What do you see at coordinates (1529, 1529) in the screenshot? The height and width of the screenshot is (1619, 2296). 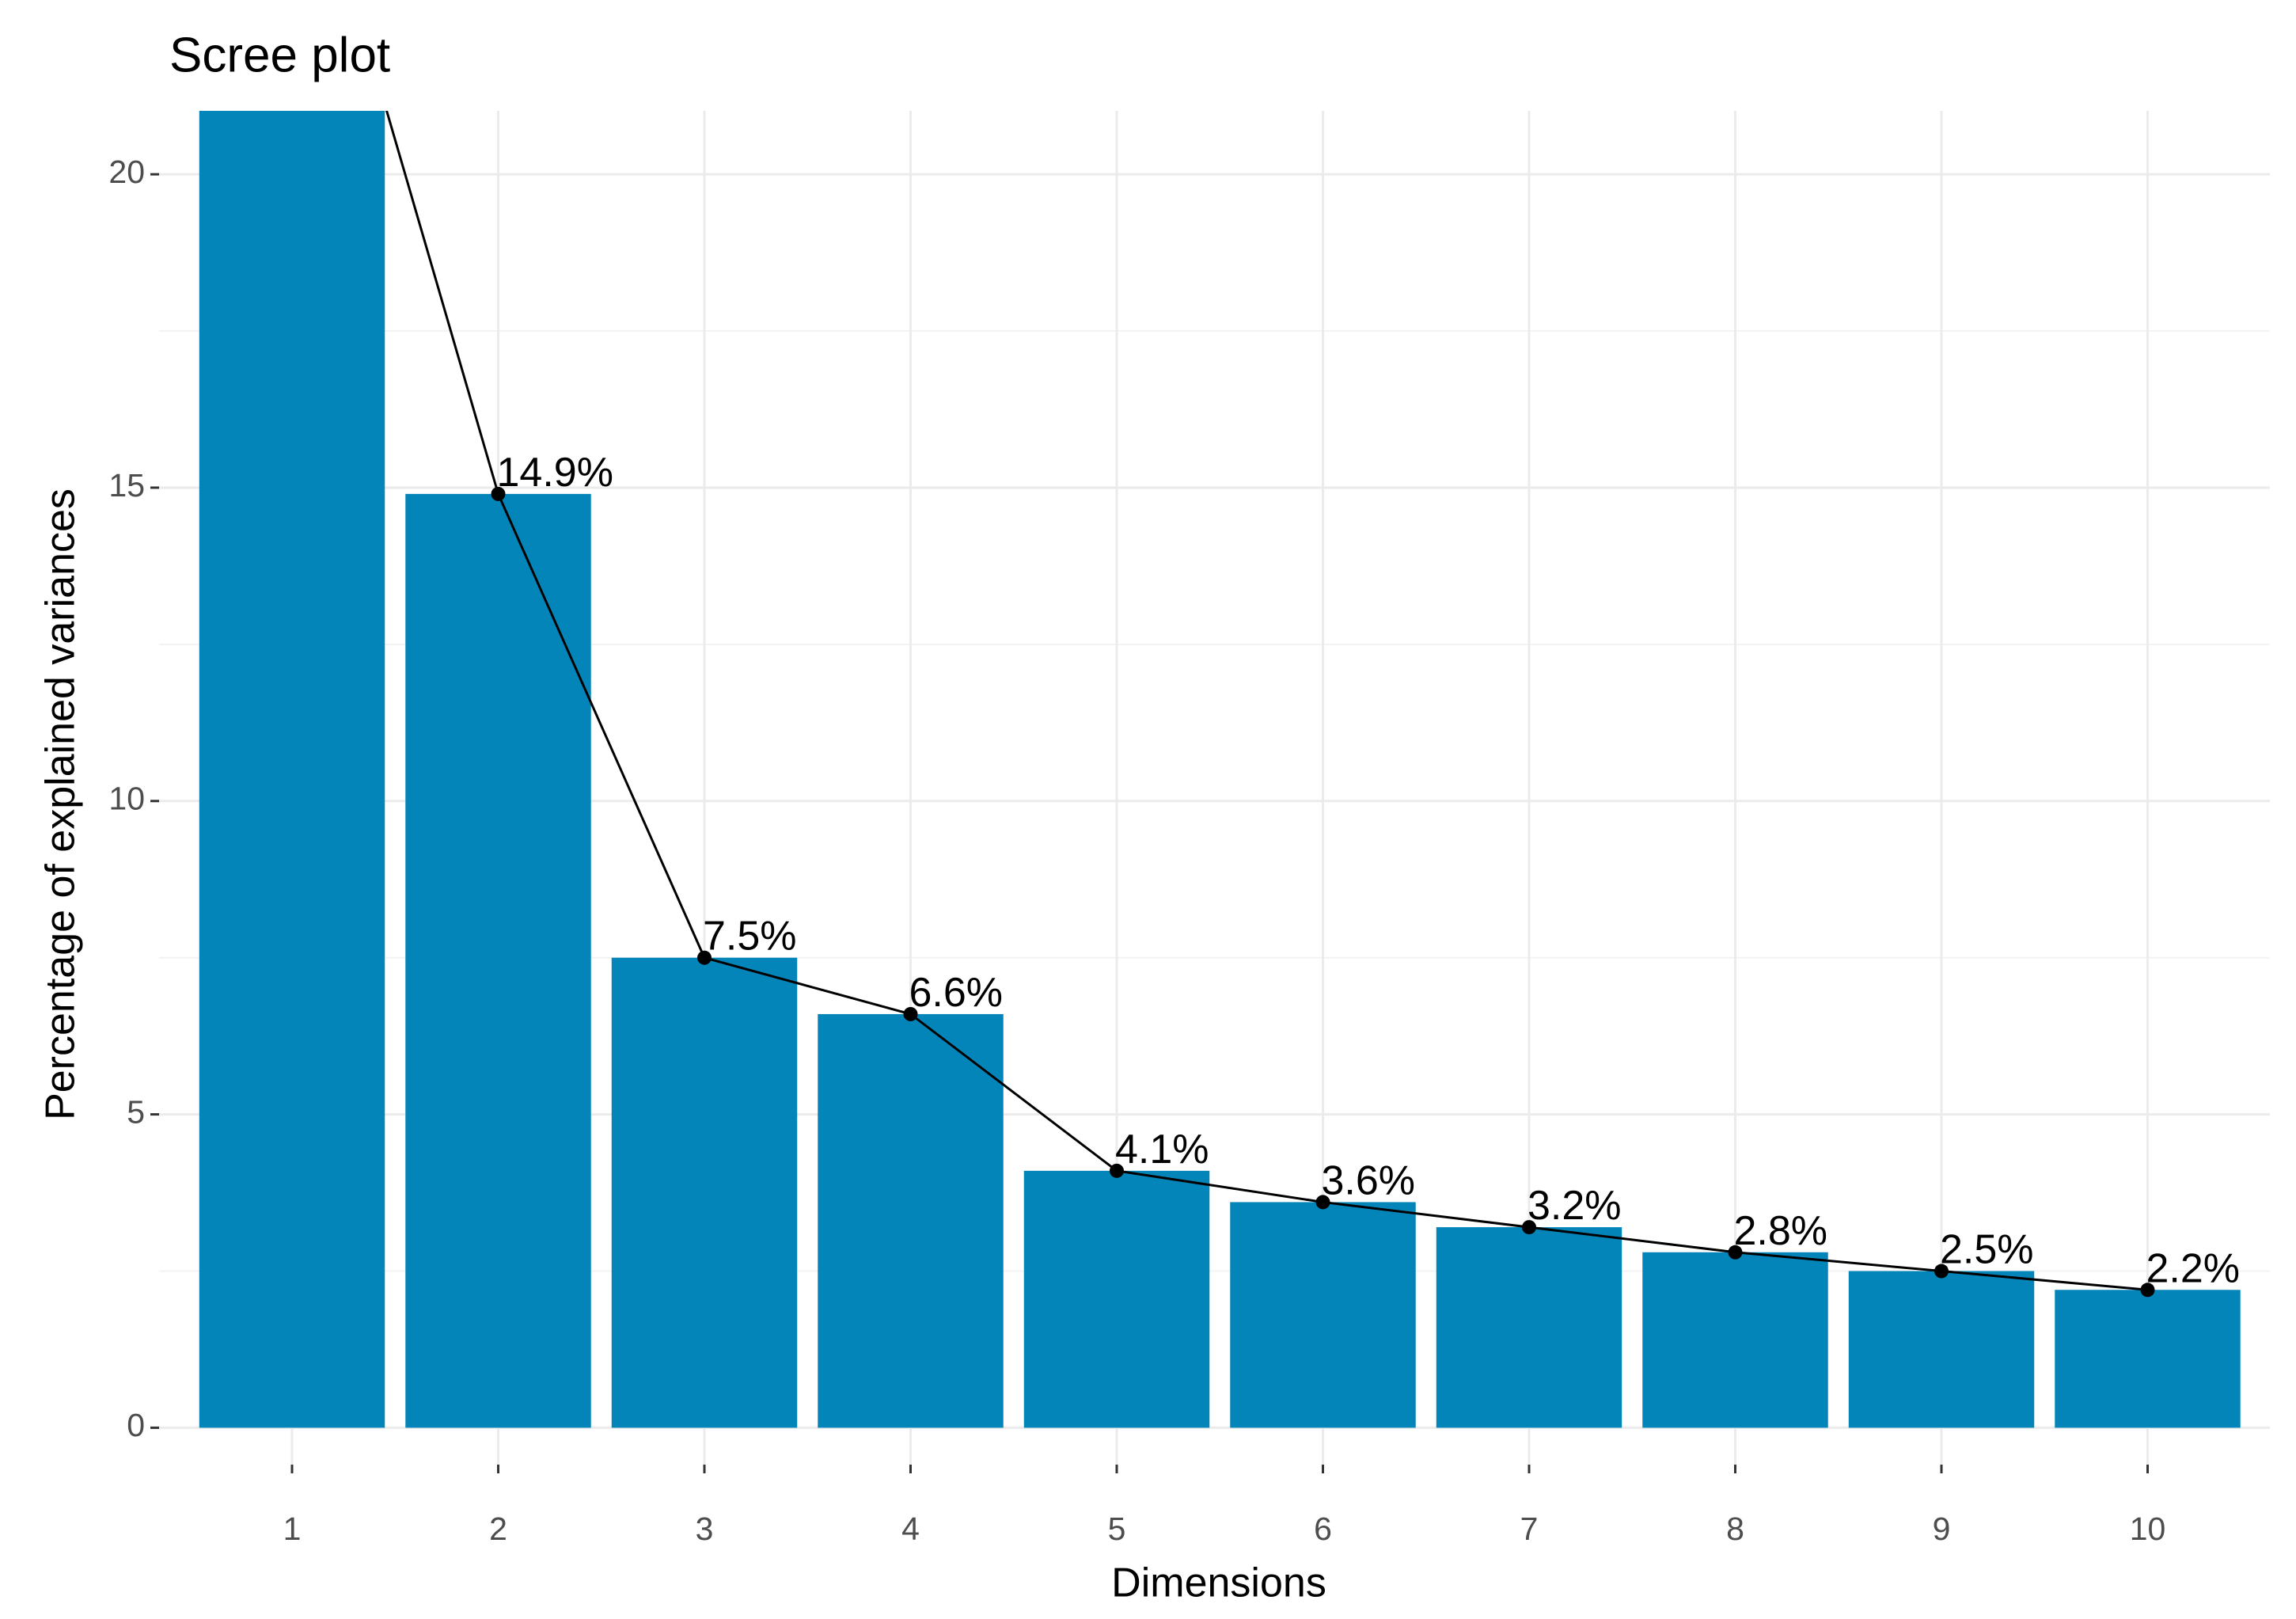 I see `x-tick-label: 7` at bounding box center [1529, 1529].